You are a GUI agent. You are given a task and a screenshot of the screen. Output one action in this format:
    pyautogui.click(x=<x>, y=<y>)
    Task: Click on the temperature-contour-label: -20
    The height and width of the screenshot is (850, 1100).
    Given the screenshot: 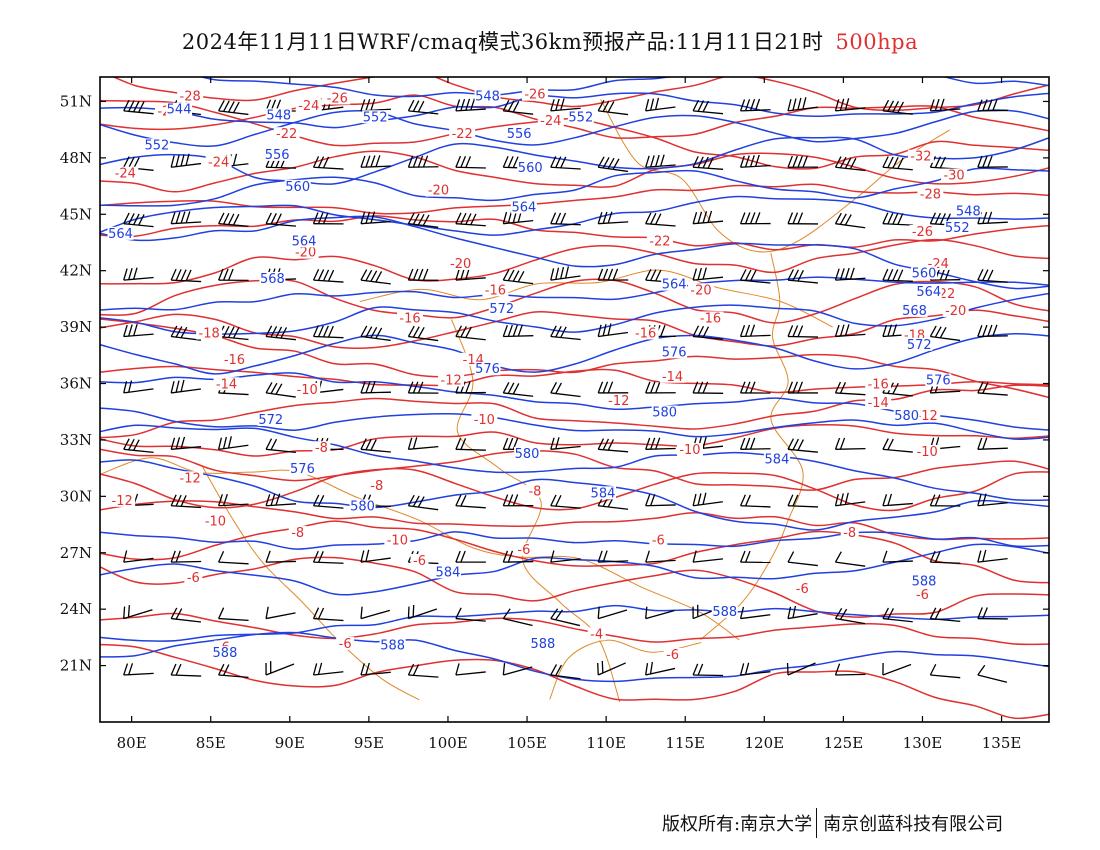 What is the action you would take?
    pyautogui.click(x=438, y=191)
    